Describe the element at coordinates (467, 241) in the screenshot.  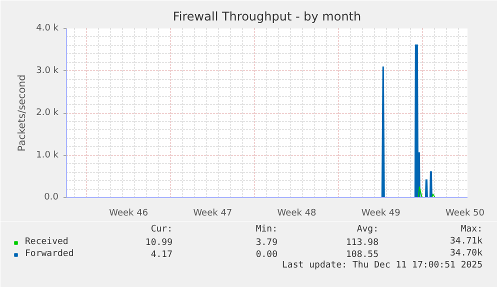
I see `text: 34.71k` at that location.